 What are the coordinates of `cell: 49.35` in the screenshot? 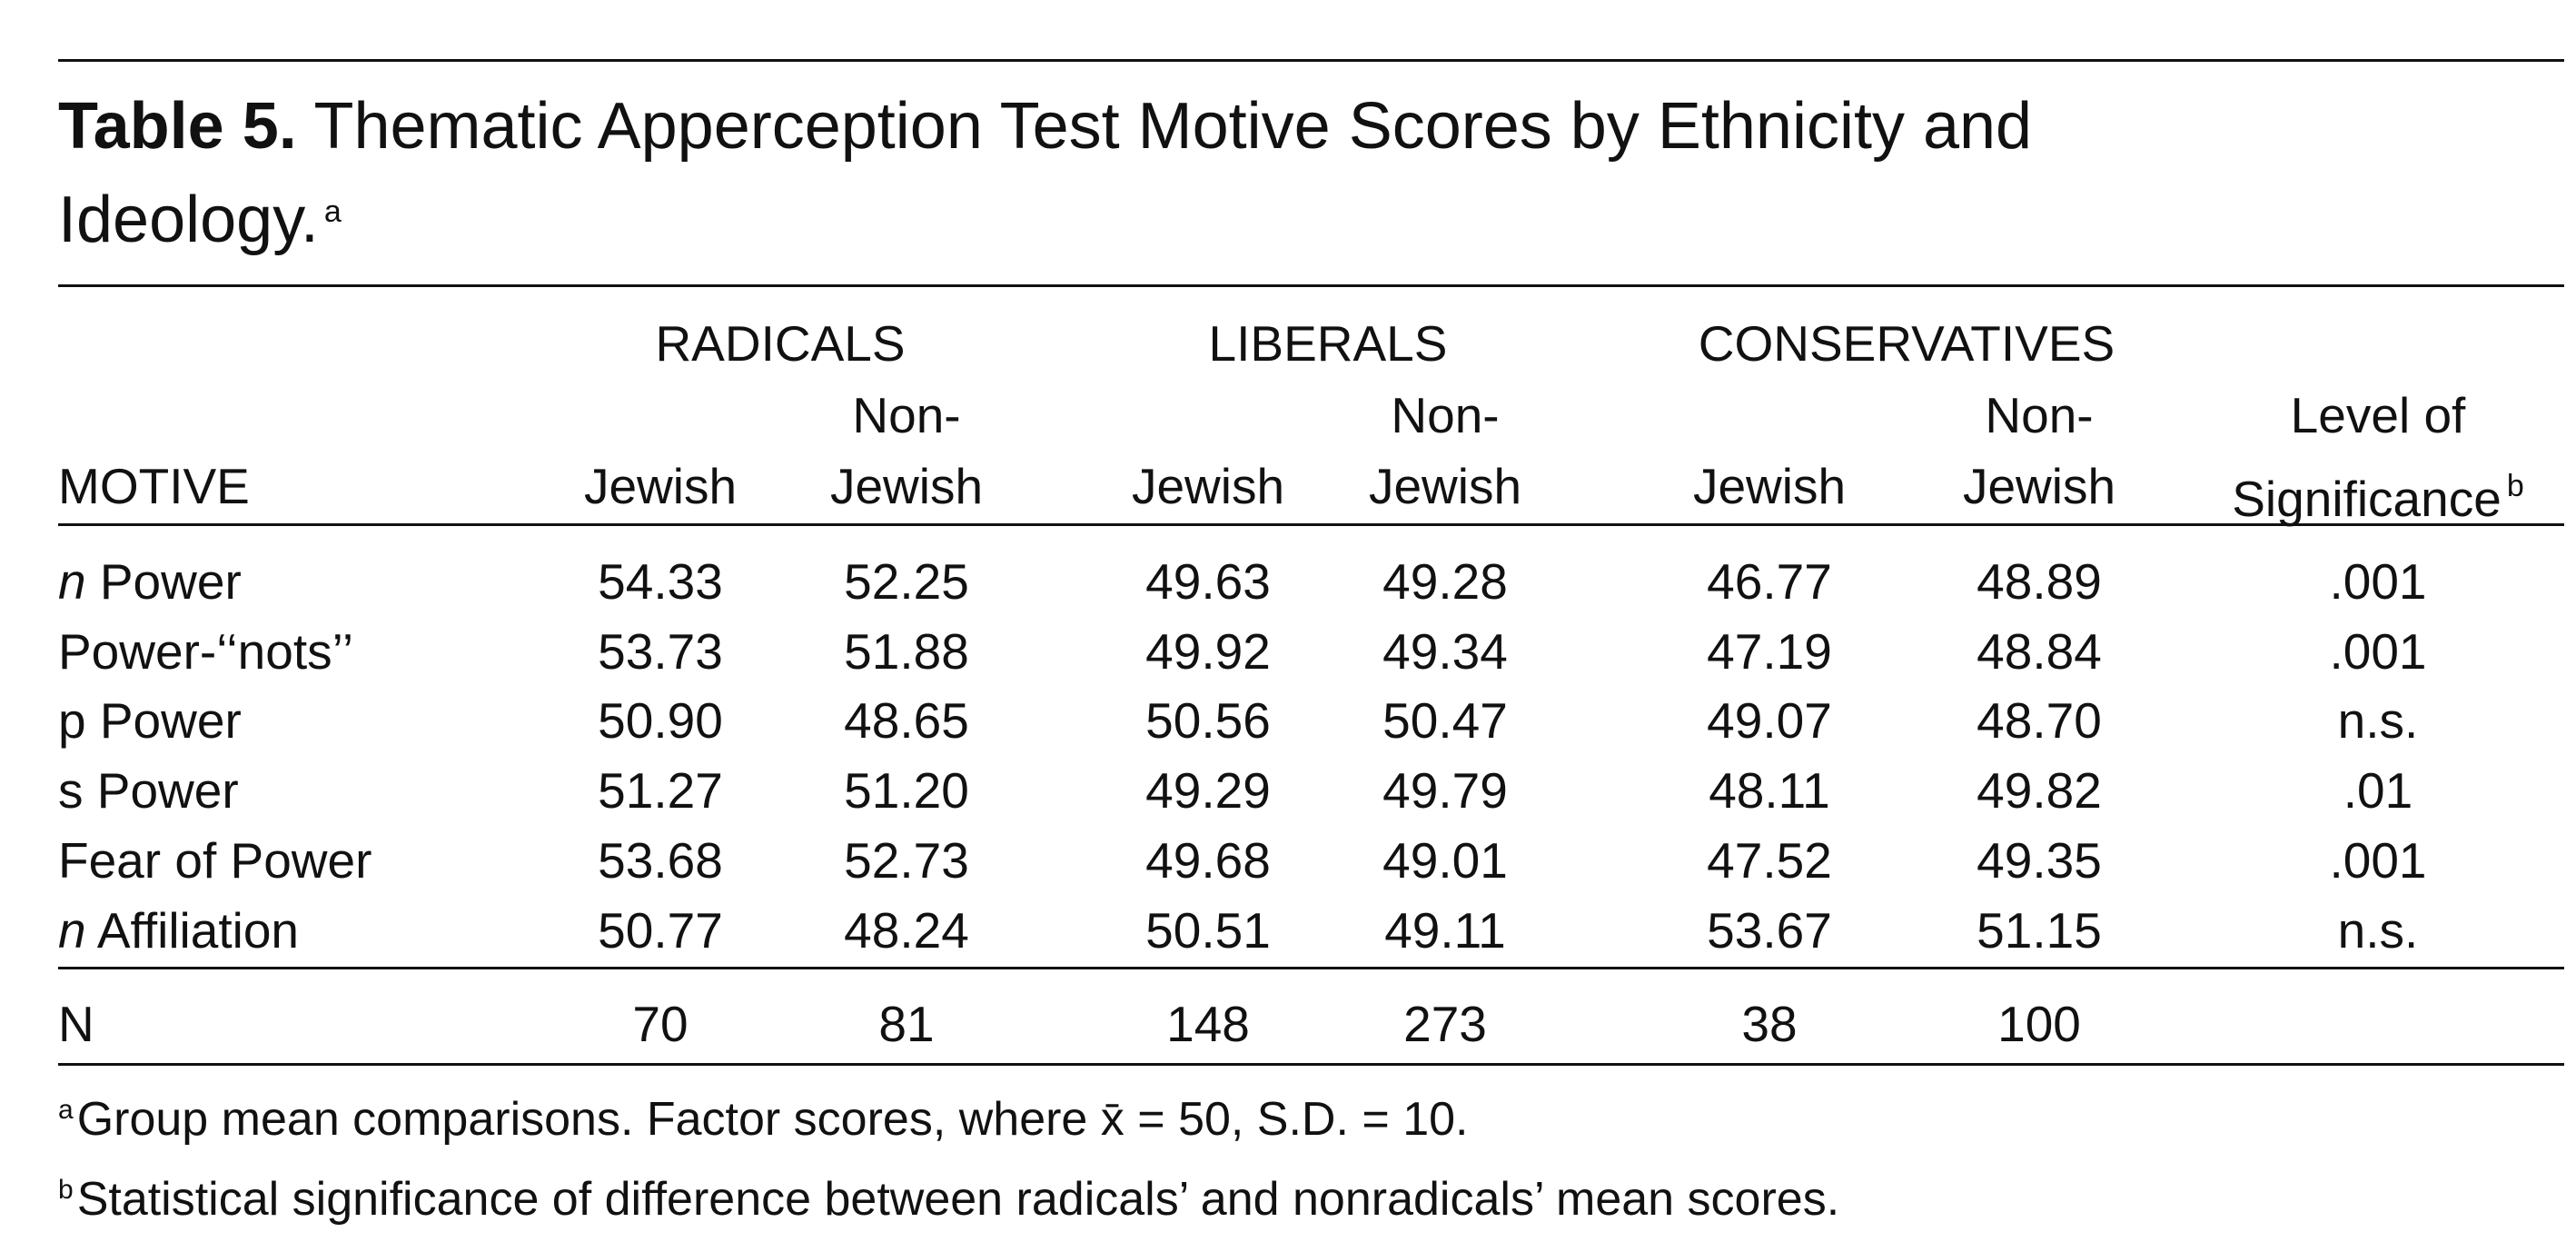 It's located at (2039, 860).